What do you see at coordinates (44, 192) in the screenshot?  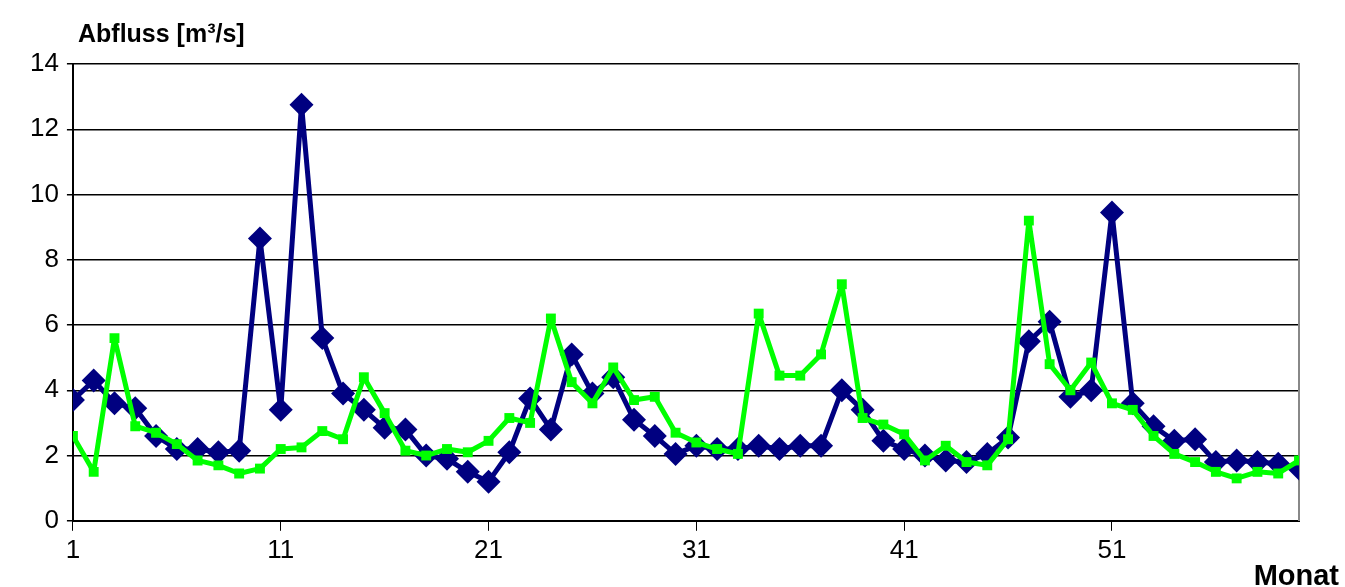 I see `y-tick-label: 10` at bounding box center [44, 192].